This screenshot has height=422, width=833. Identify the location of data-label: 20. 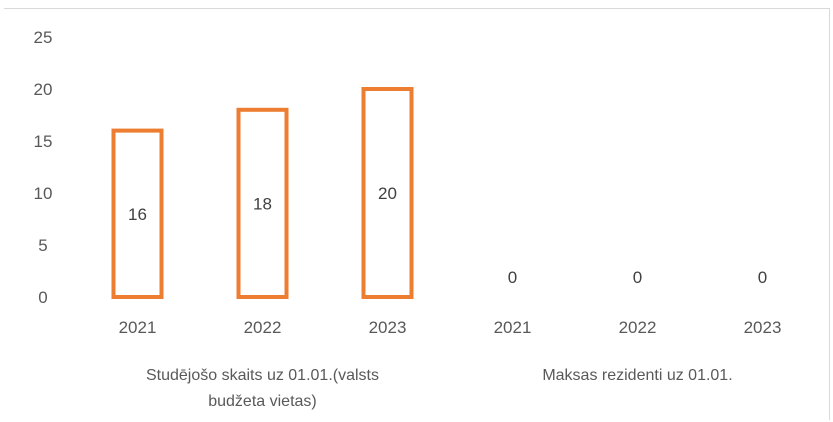
(387, 193).